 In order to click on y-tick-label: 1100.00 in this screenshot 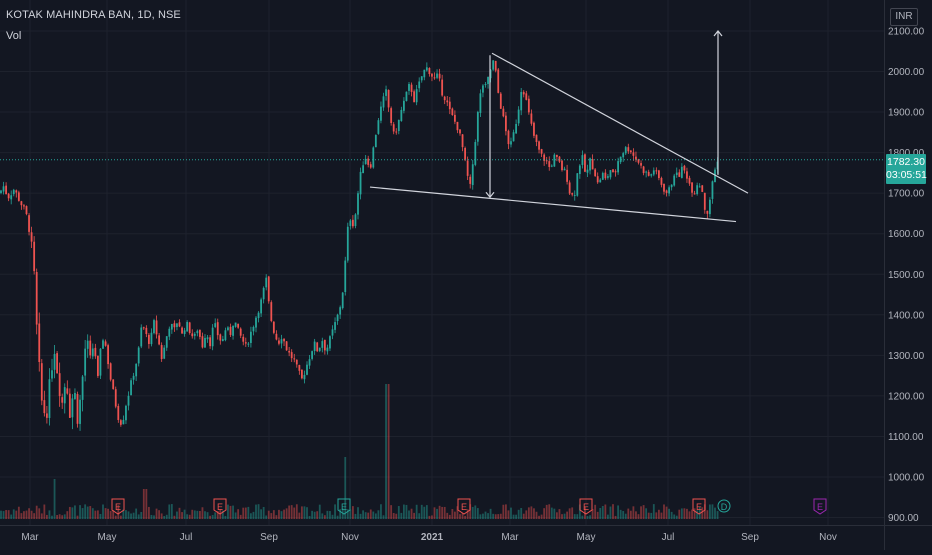, I will do `click(906, 437)`.